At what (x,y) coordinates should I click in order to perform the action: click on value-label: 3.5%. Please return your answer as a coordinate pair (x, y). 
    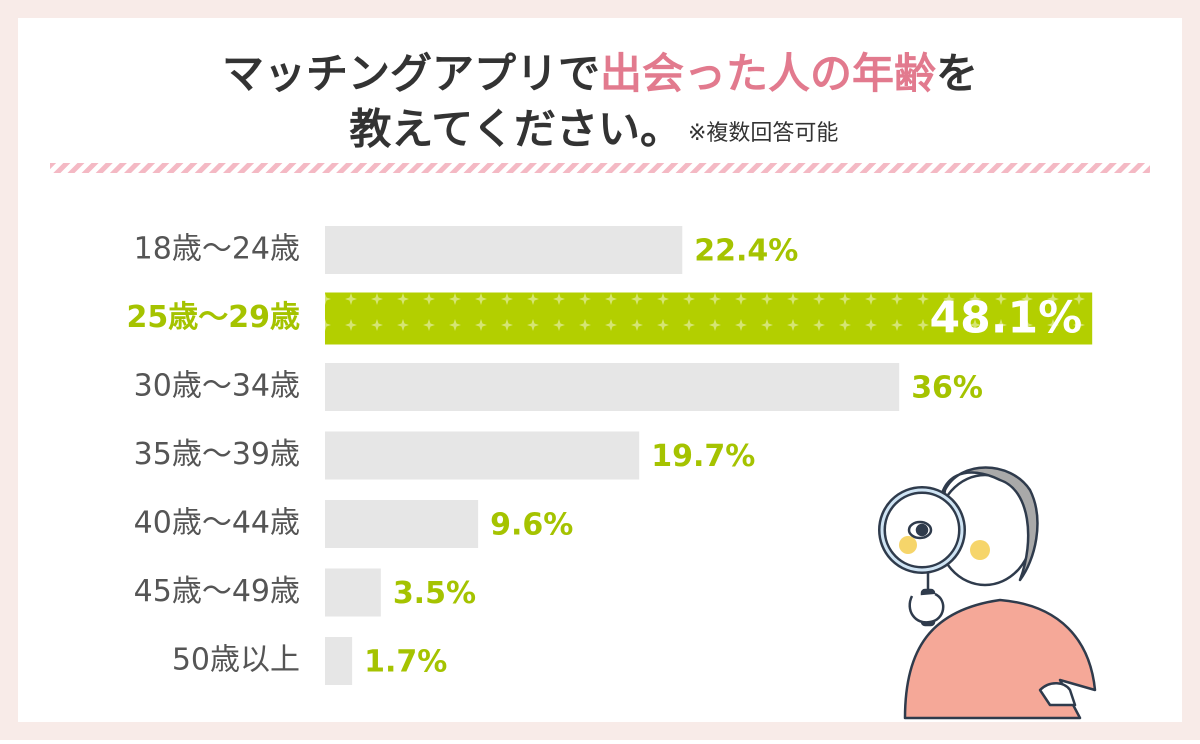
    Looking at the image, I should click on (434, 593).